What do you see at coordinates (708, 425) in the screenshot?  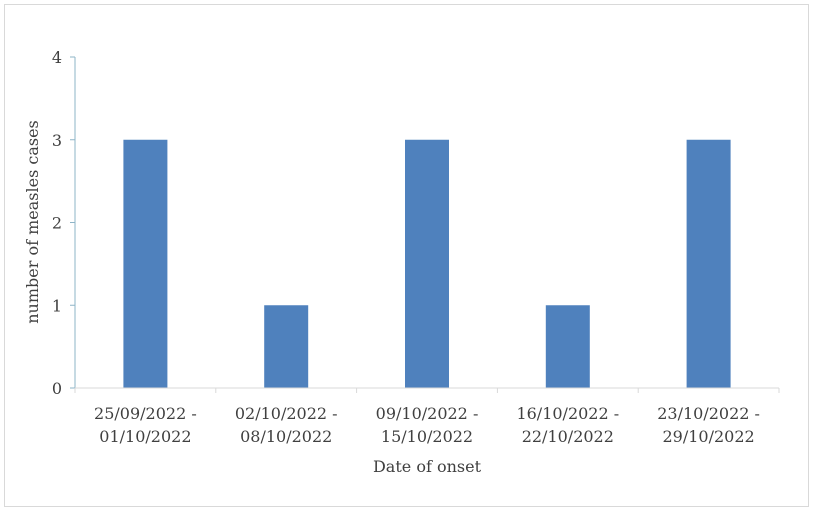 I see `x-tick-label: 23/10/2022 -29/10/2022` at bounding box center [708, 425].